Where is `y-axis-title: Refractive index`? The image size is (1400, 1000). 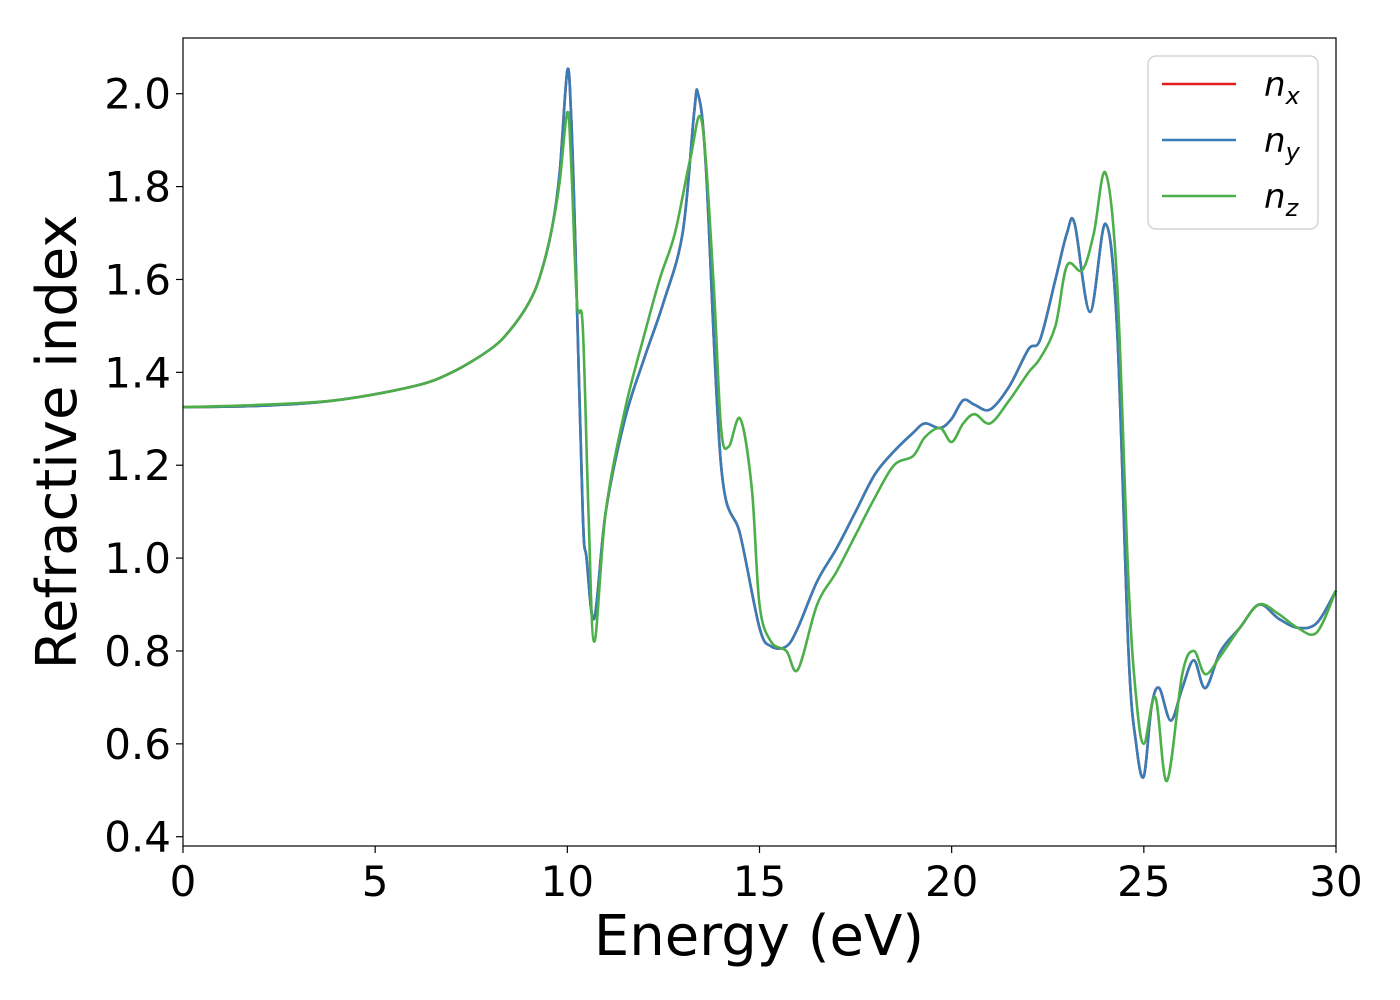 y-axis-title: Refractive index is located at coordinates (57, 442).